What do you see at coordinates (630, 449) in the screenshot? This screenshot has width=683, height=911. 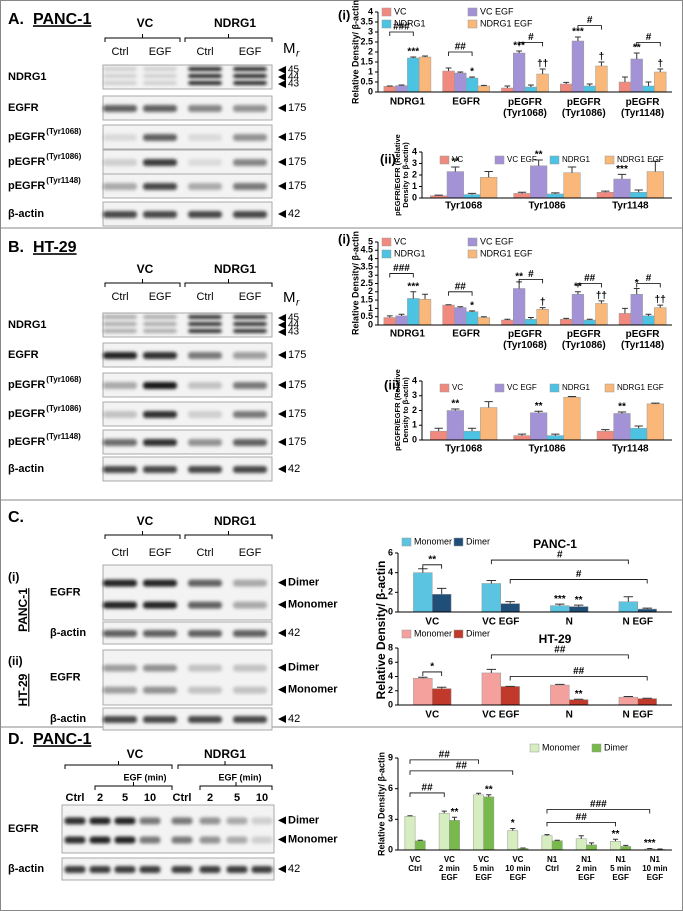 I see `x-tick-label: Tyr1148` at bounding box center [630, 449].